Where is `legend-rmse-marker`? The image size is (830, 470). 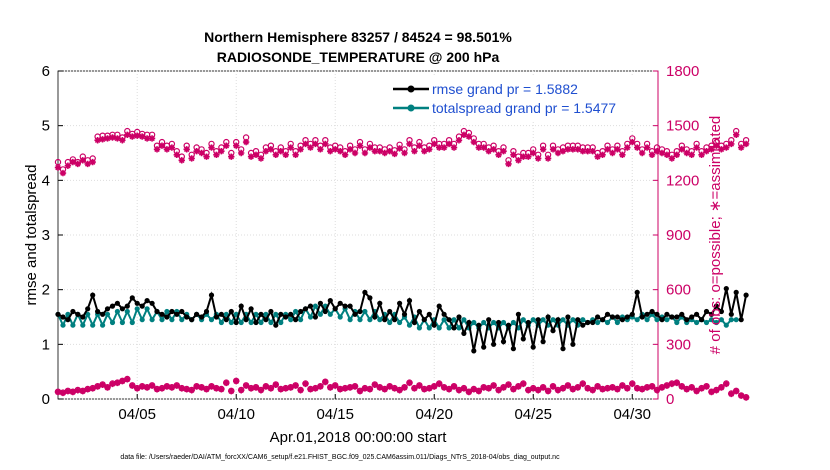
legend-rmse-marker is located at coordinates (411, 89).